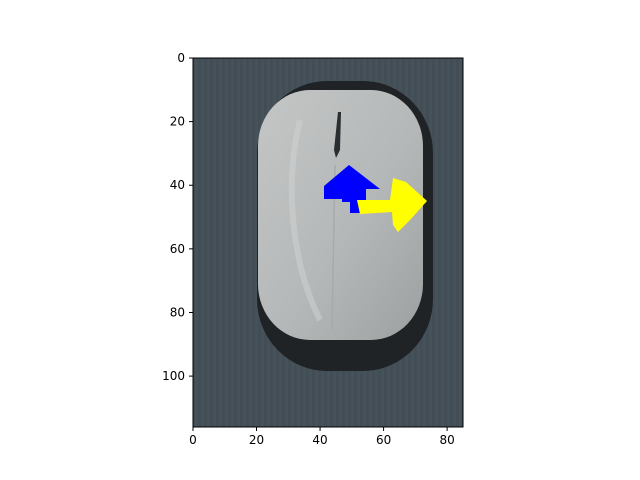  Describe the element at coordinates (193, 440) in the screenshot. I see `x-tick-label: 0` at that location.